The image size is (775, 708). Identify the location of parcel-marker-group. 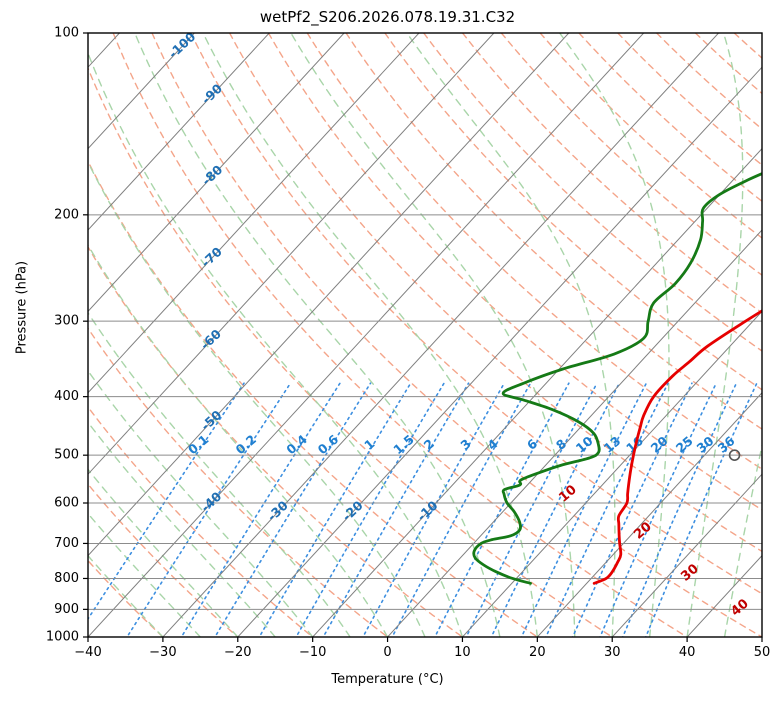
(734, 455).